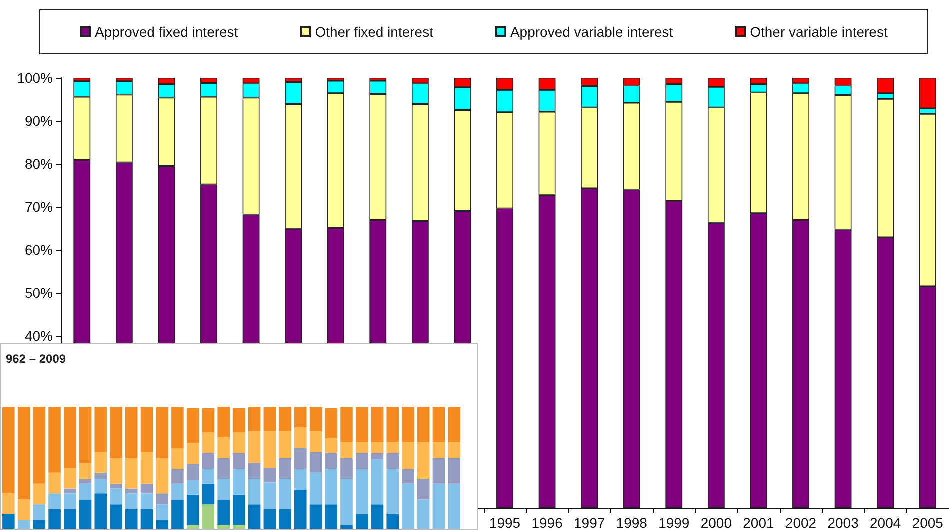  What do you see at coordinates (374, 32) in the screenshot?
I see `legend-label: Other fixed interest` at bounding box center [374, 32].